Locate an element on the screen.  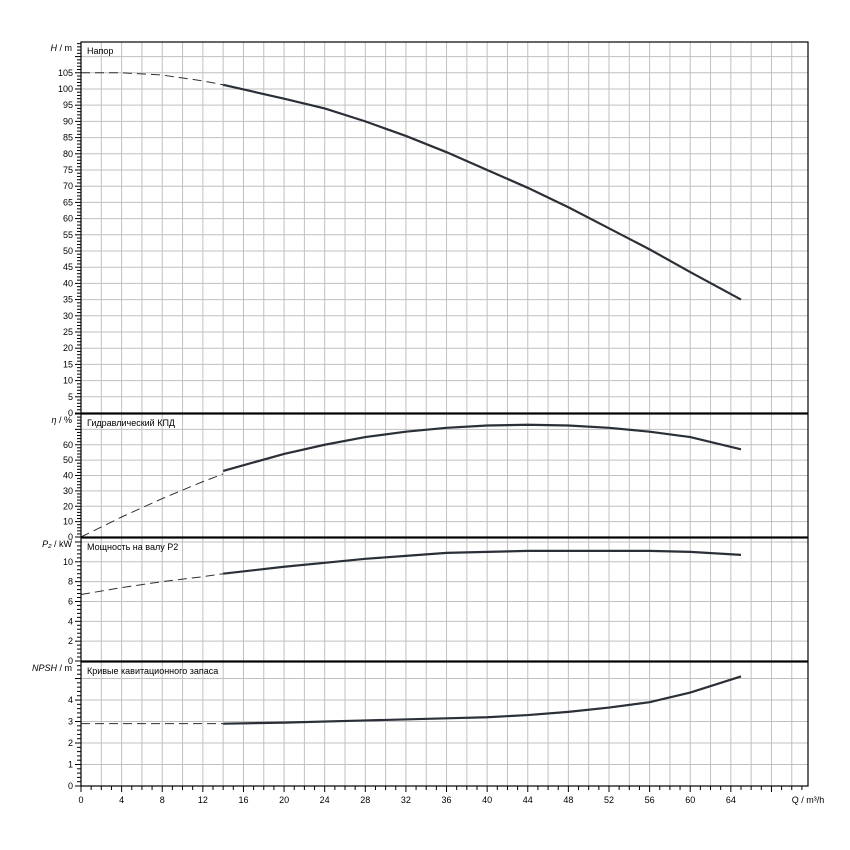
y-tick-label: 35 is located at coordinates (68, 300).